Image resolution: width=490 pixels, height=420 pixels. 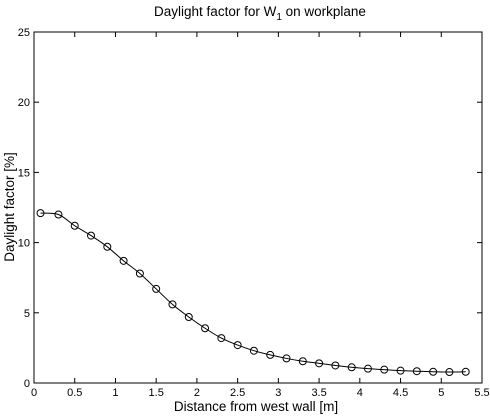 What do you see at coordinates (24, 244) in the screenshot?
I see `y-tick-label: 10` at bounding box center [24, 244].